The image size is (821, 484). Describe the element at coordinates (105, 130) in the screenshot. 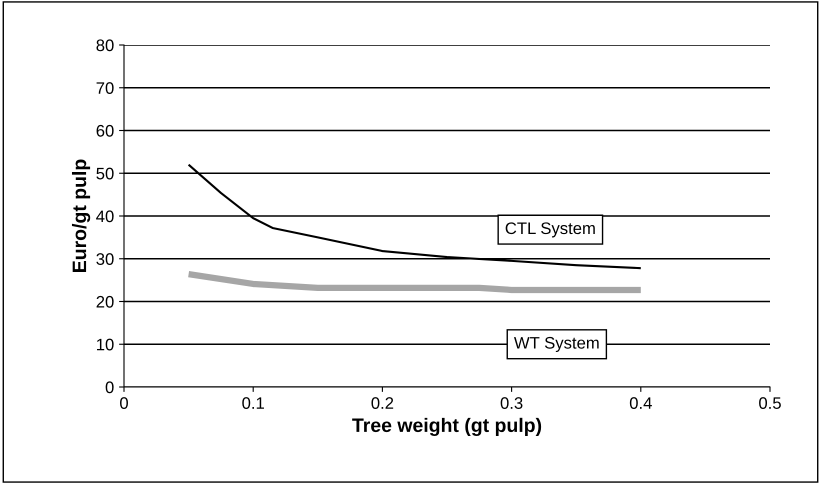

I see `y-tick-label: 60` at that location.